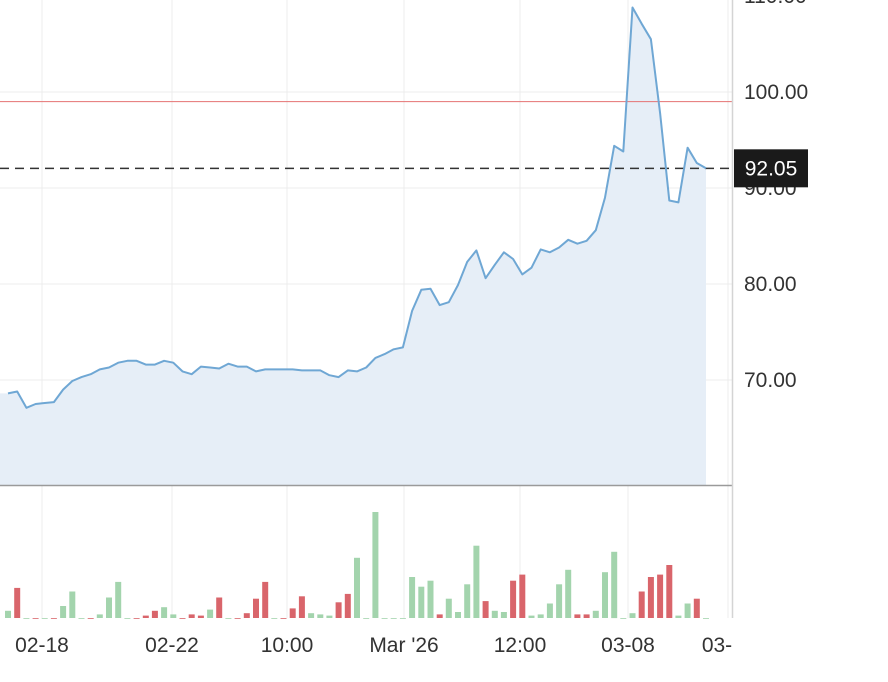 This screenshot has height=682, width=888. Describe the element at coordinates (776, 92) in the screenshot. I see `y-tick-label: 100.00` at that location.